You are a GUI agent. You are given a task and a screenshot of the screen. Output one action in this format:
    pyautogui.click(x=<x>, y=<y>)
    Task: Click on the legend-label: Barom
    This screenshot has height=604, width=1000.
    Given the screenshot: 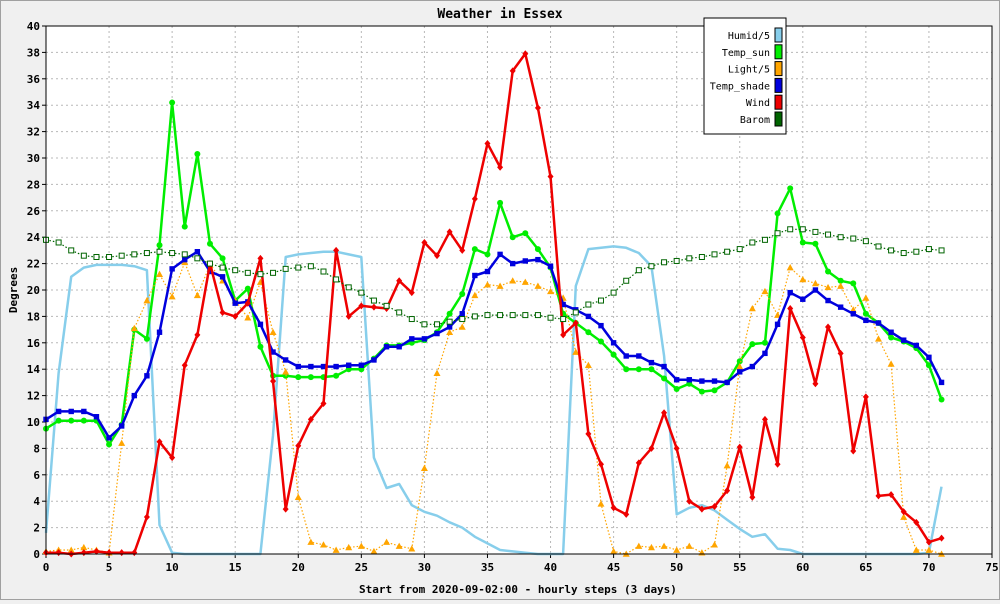 What is the action you would take?
    pyautogui.click(x=755, y=120)
    